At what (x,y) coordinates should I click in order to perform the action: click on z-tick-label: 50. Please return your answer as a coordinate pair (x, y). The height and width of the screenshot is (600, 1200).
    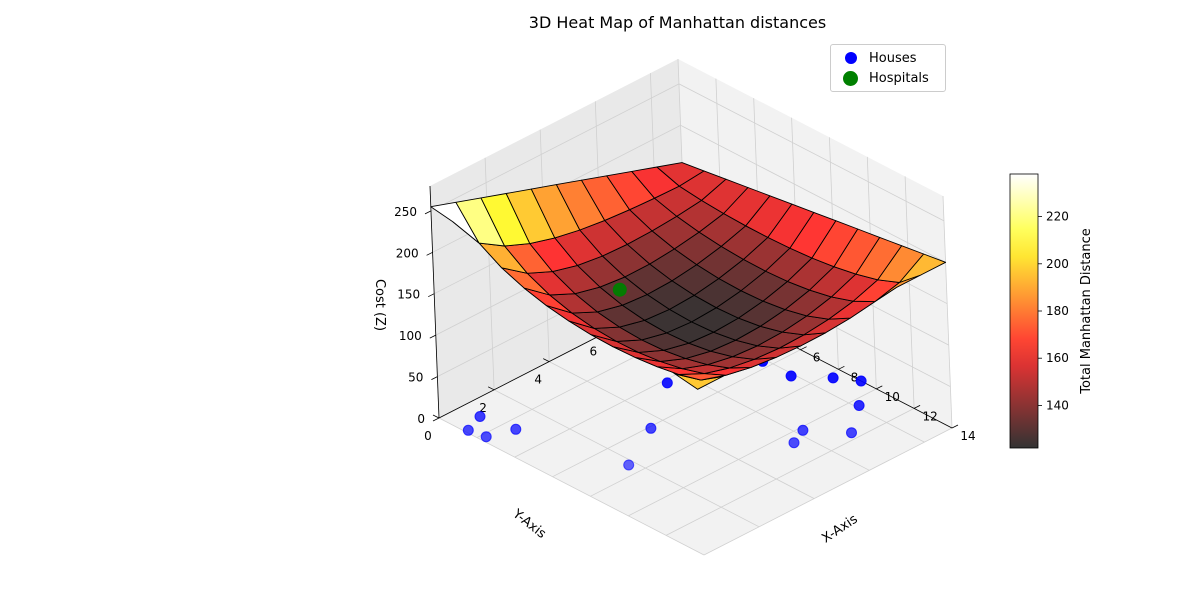
    Looking at the image, I should click on (415, 378).